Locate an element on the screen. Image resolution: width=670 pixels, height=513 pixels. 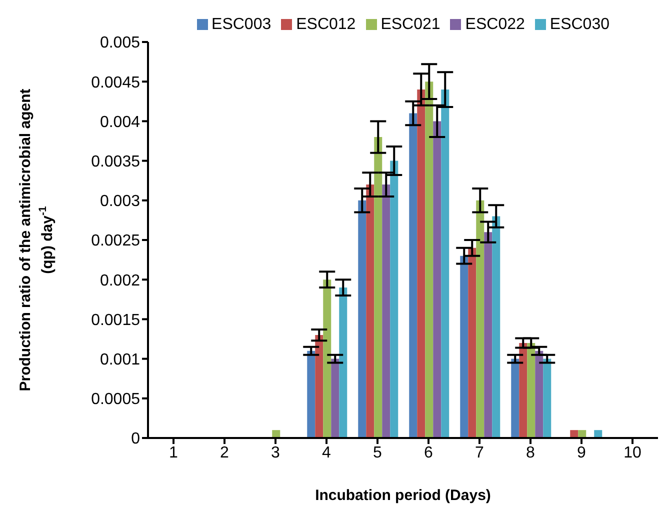
x-tick-label: 8 is located at coordinates (531, 453).